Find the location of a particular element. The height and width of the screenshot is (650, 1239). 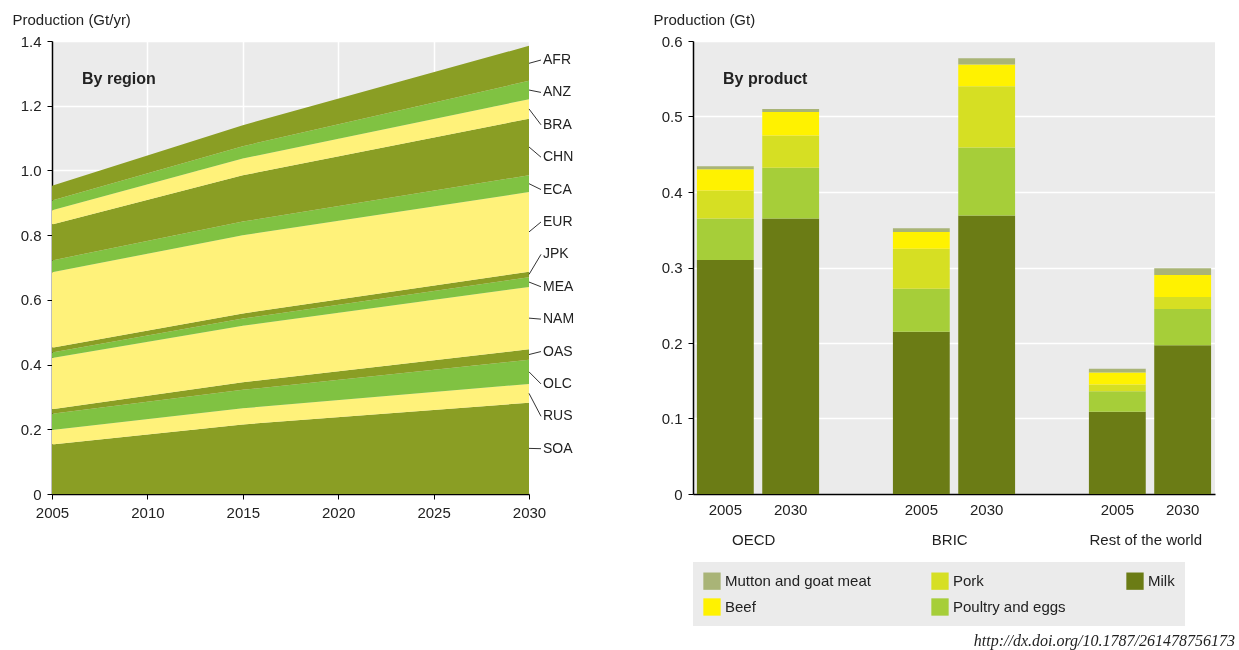

legend-label: Poultry and eggs is located at coordinates (1009, 606).